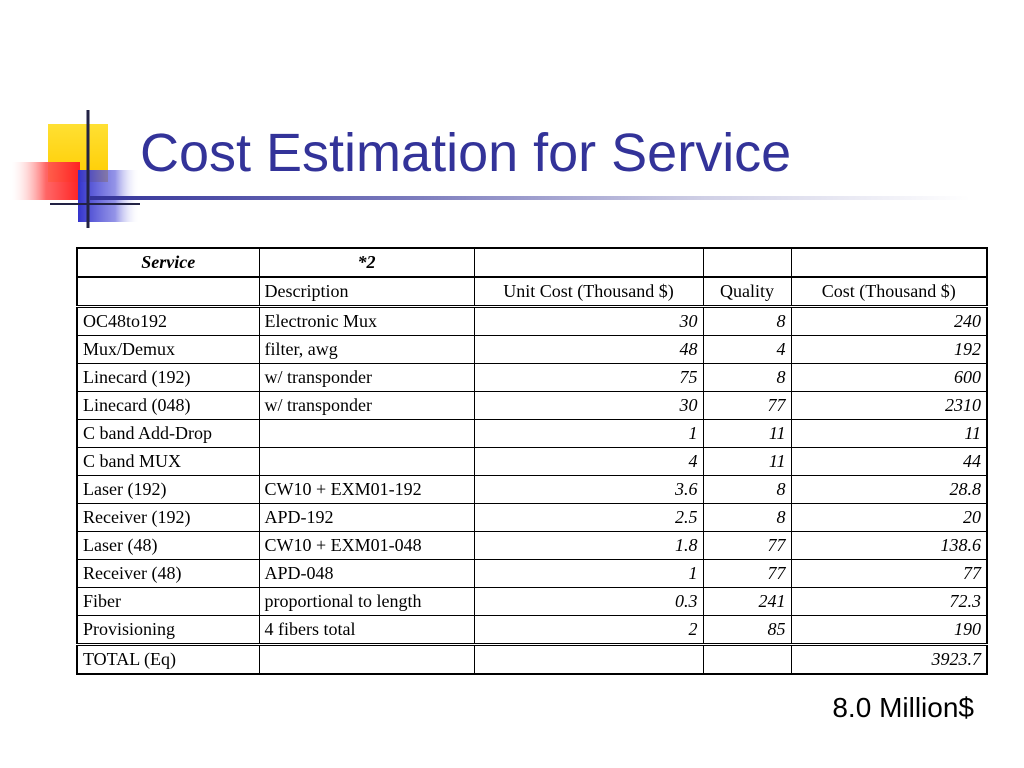  I want to click on cell-service: Receiver (48), so click(168, 573).